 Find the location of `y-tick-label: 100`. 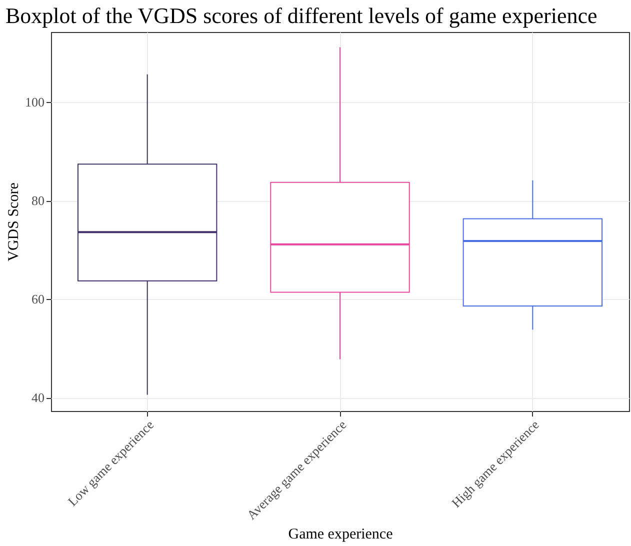

y-tick-label: 100 is located at coordinates (34, 102).